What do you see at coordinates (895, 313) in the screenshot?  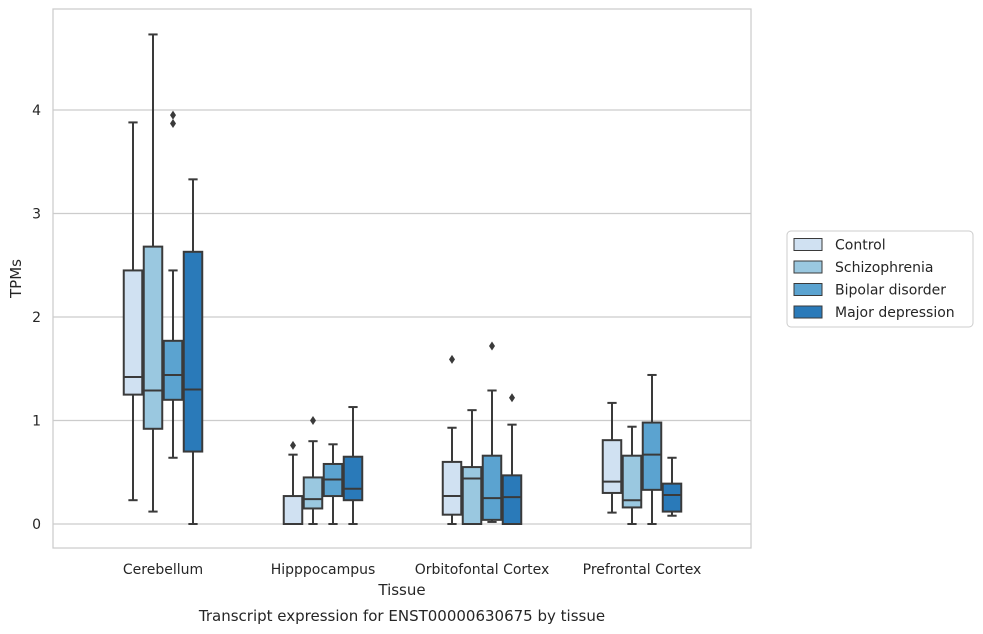 I see `legend-label: Major depression` at bounding box center [895, 313].